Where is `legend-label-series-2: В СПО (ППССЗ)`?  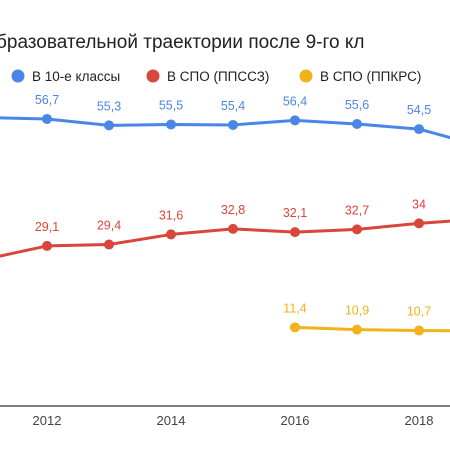
legend-label-series-2: В СПО (ППССЗ) is located at coordinates (218, 76).